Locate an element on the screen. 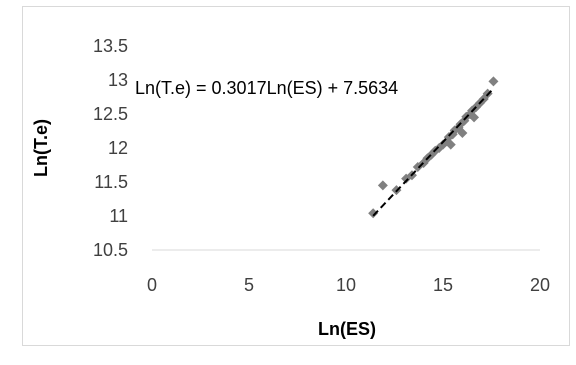 Image resolution: width=576 pixels, height=365 pixels. y-axis-title: Ln(T.e) is located at coordinates (41, 148).